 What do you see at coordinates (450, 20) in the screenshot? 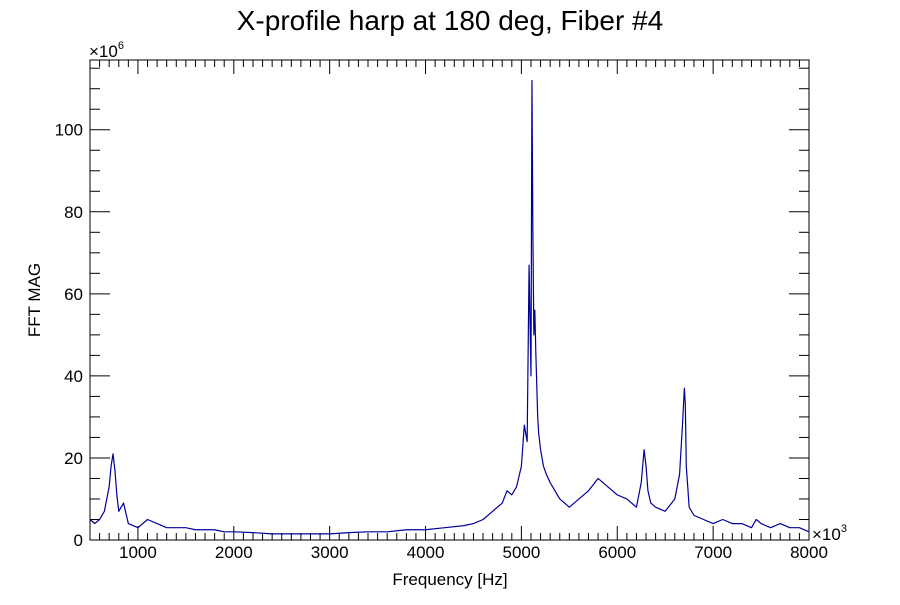
I see `chart-title: X-profile harp at 180 deg, Fiber #4` at bounding box center [450, 20].